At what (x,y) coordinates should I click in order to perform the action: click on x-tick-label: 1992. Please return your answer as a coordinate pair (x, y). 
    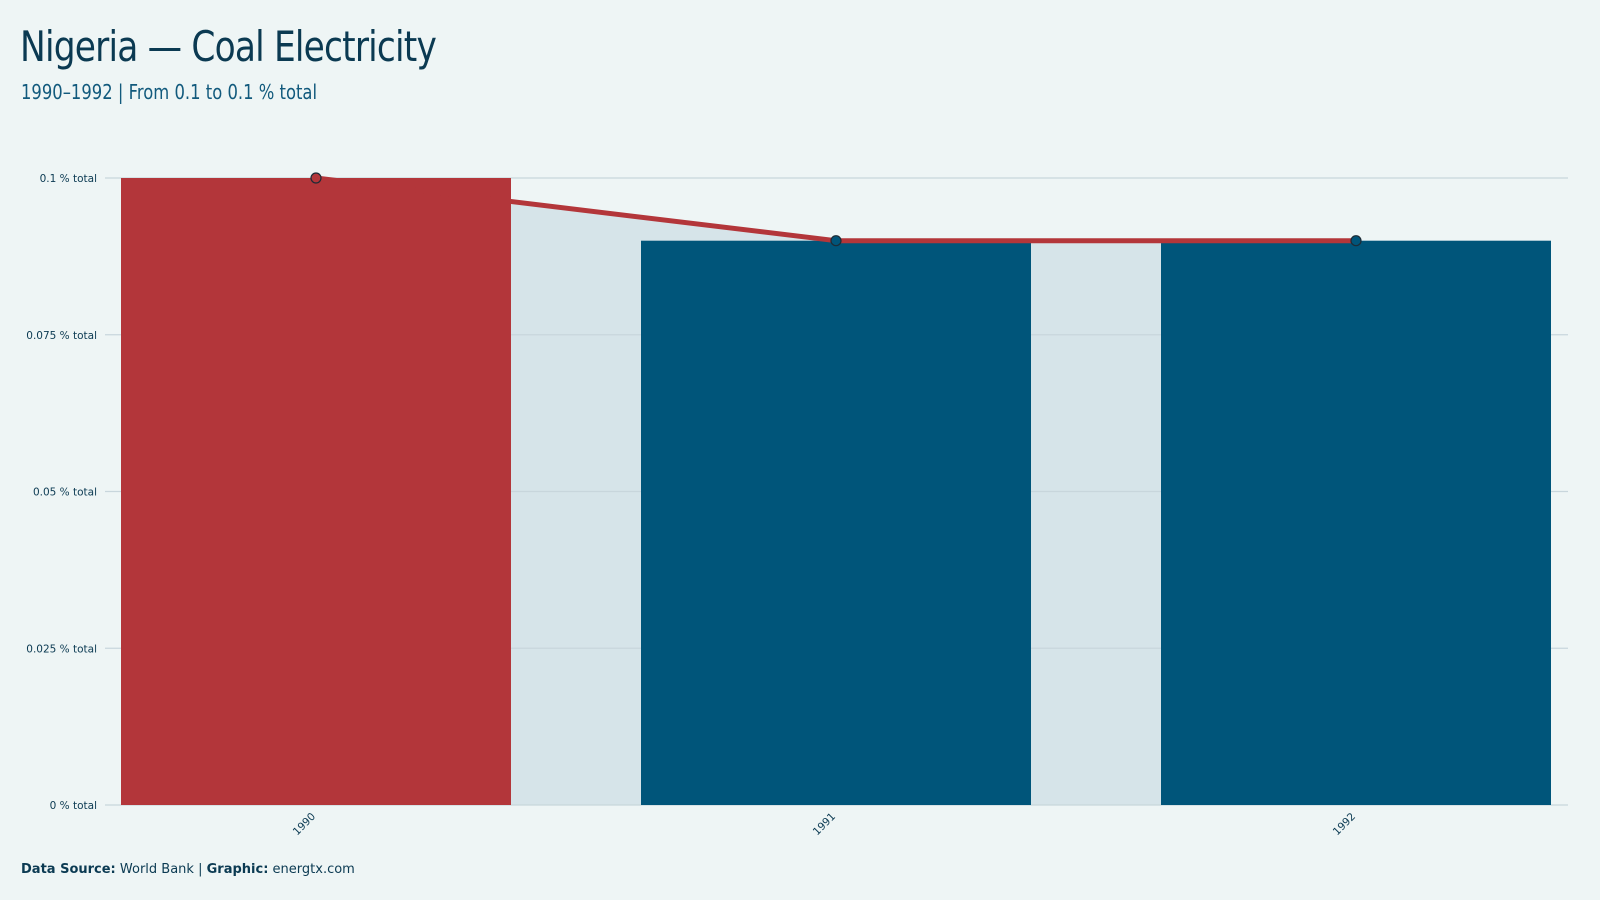
    Looking at the image, I should click on (1344, 824).